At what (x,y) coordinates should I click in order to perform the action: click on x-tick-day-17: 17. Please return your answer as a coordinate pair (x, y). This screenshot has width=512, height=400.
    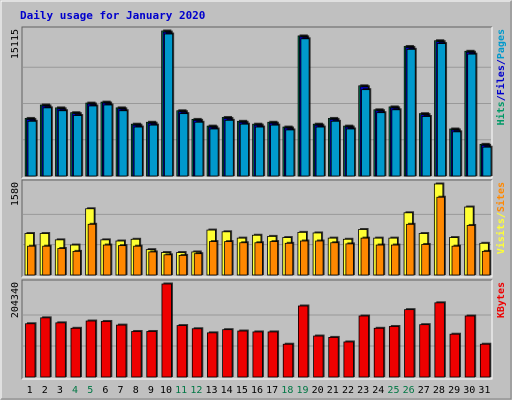
    Looking at the image, I should click on (272, 390).